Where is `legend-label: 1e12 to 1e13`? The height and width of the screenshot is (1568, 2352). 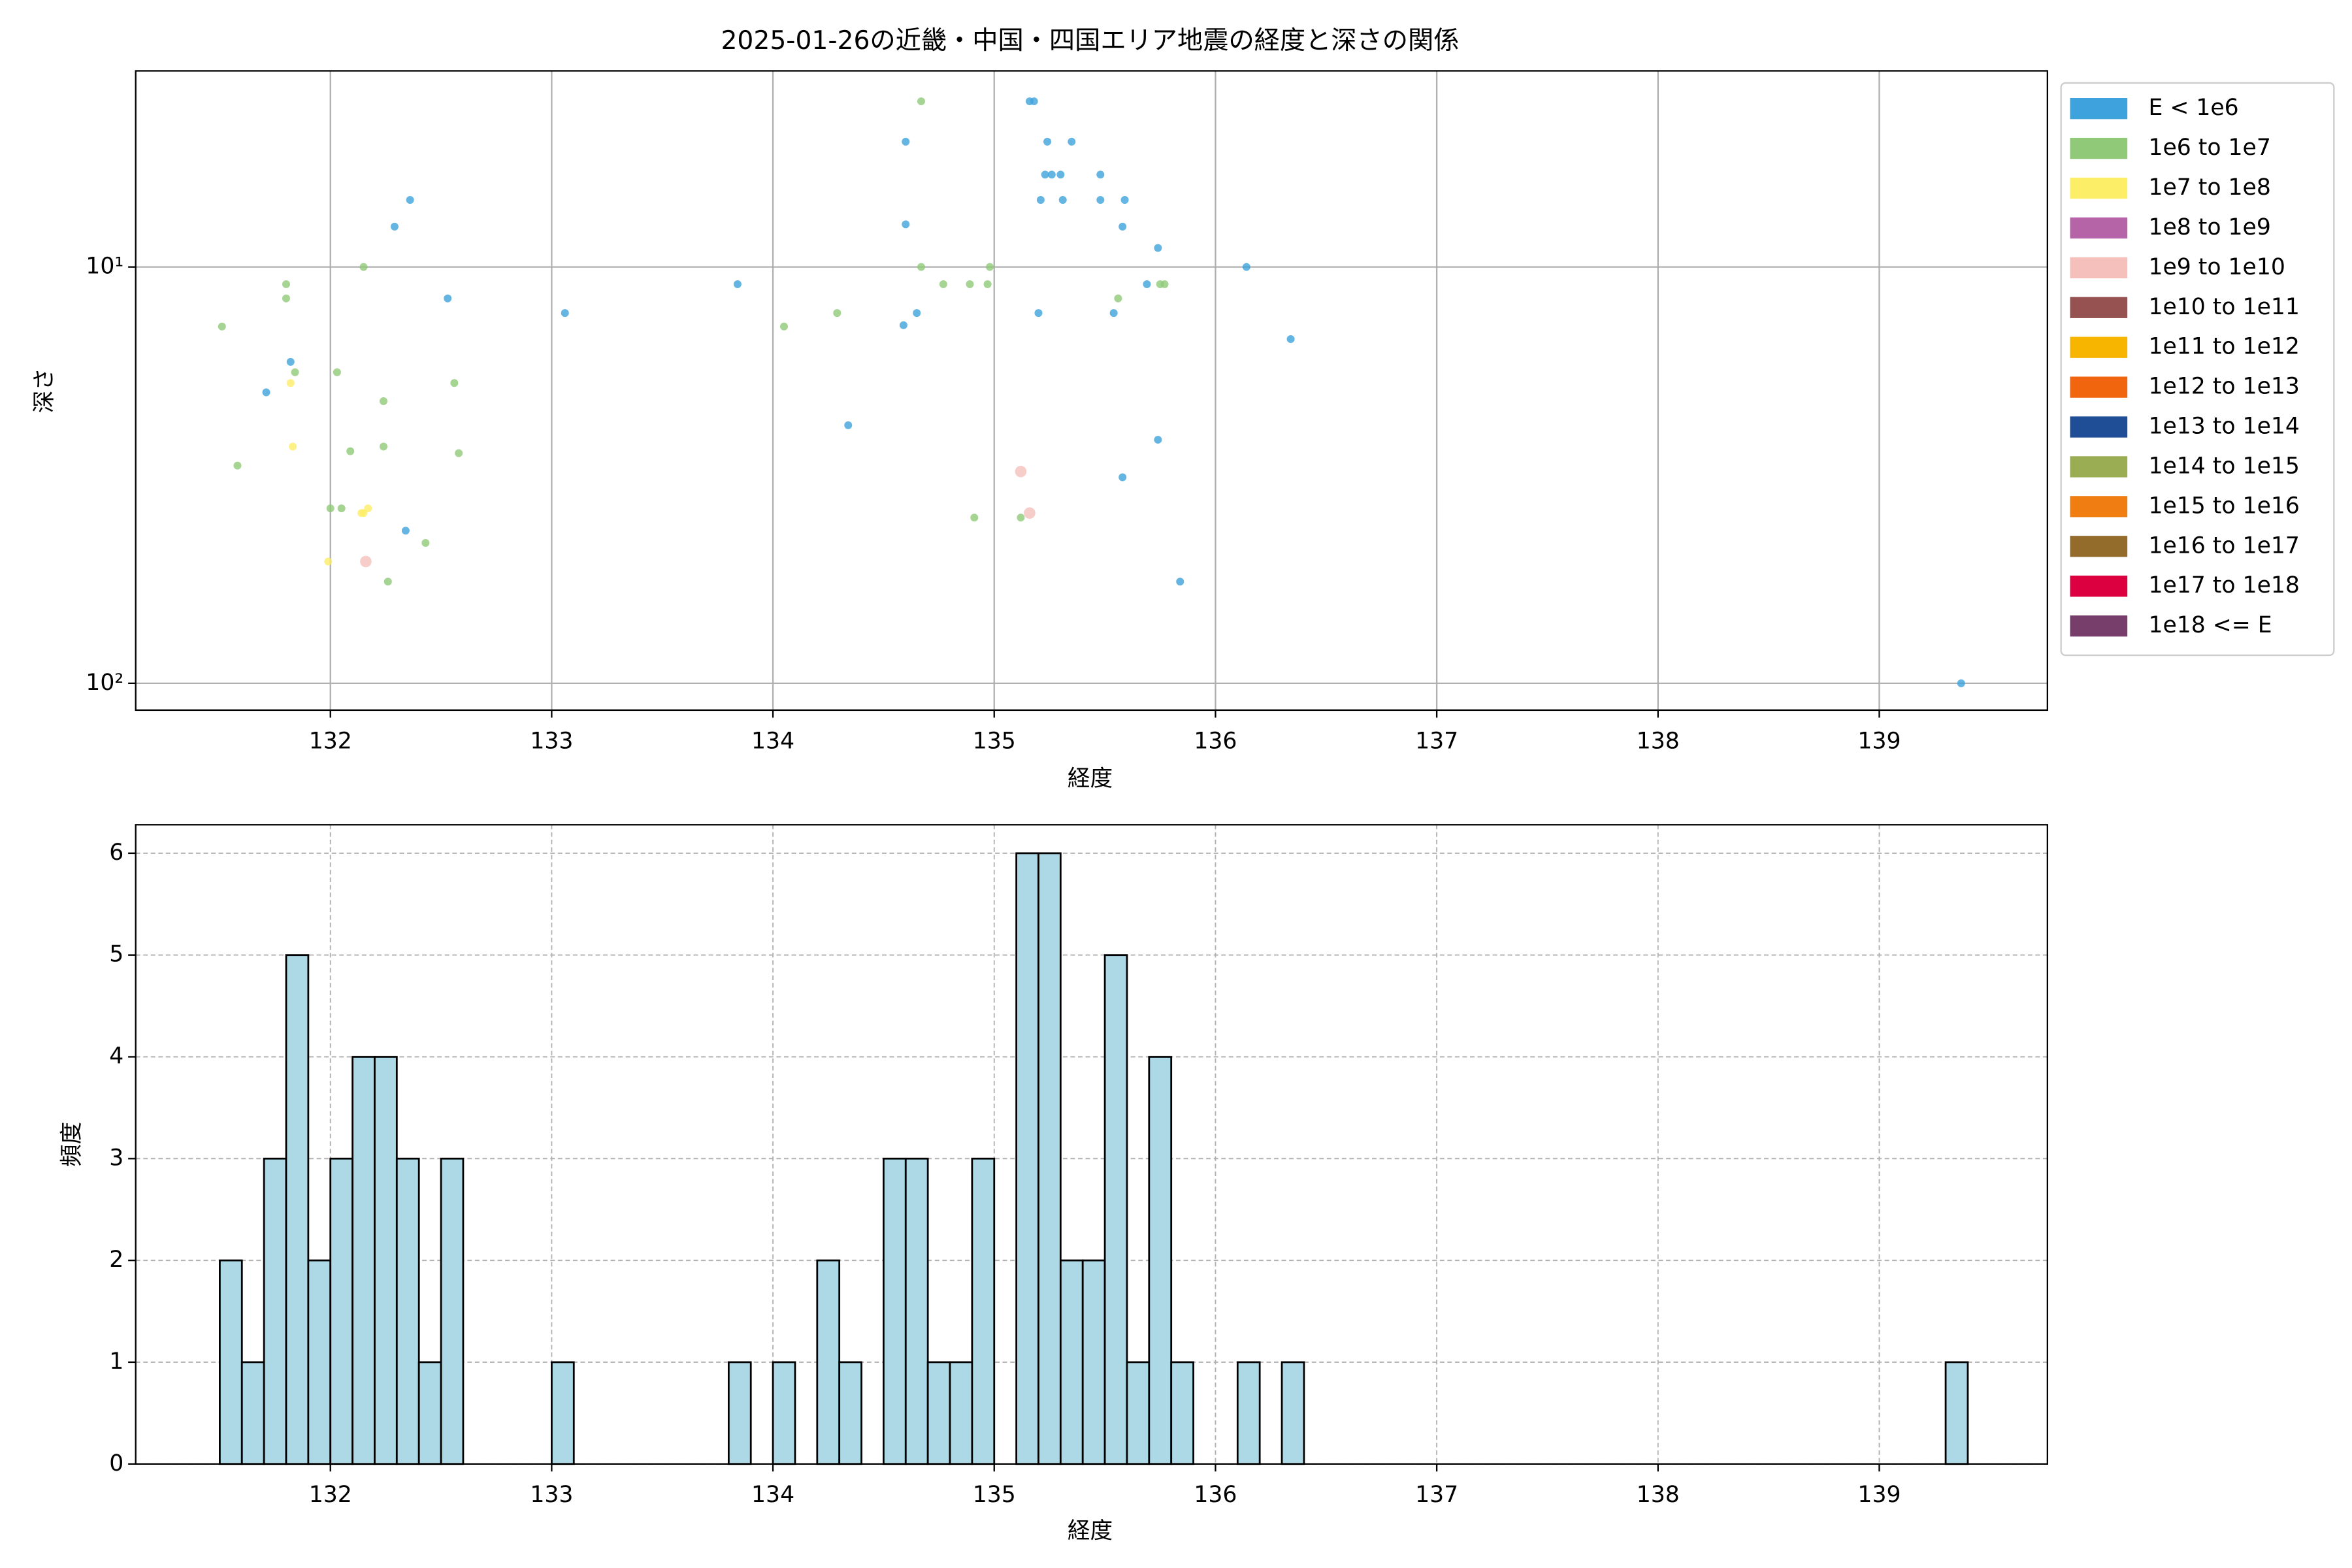 legend-label: 1e12 to 1e13 is located at coordinates (2223, 387).